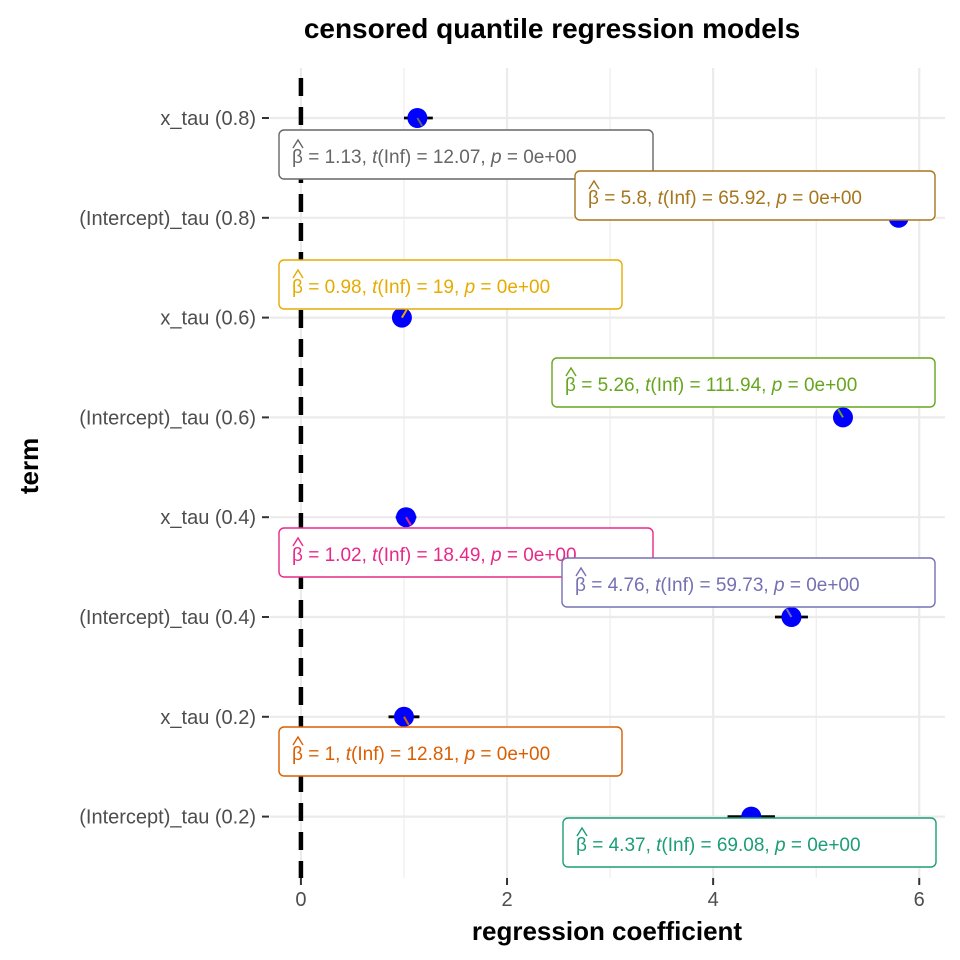  I want to click on t-value: 12.07, so click(457, 157).